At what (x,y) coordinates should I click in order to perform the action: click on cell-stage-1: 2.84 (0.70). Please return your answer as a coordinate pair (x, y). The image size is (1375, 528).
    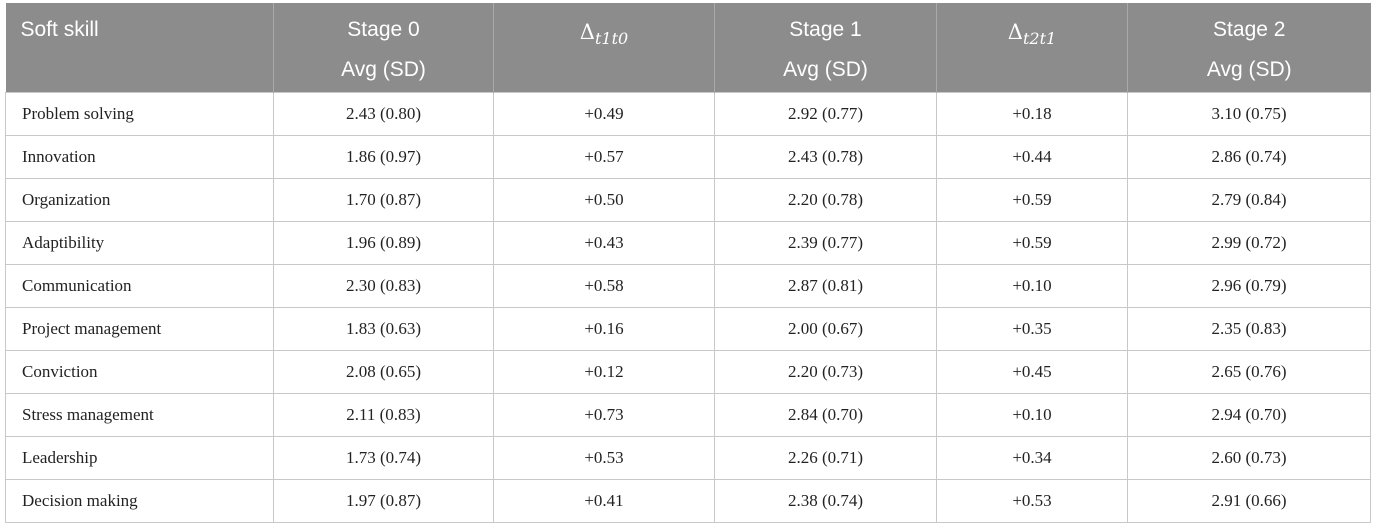
    Looking at the image, I should click on (825, 414).